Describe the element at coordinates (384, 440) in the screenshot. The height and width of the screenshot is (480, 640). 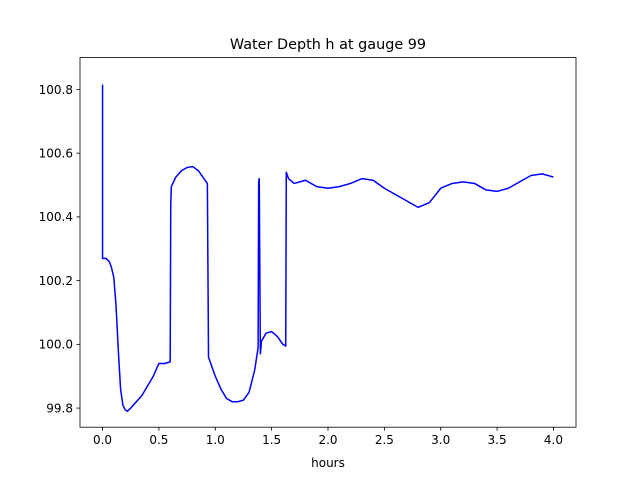
I see `x-tick-label: 2.5` at that location.